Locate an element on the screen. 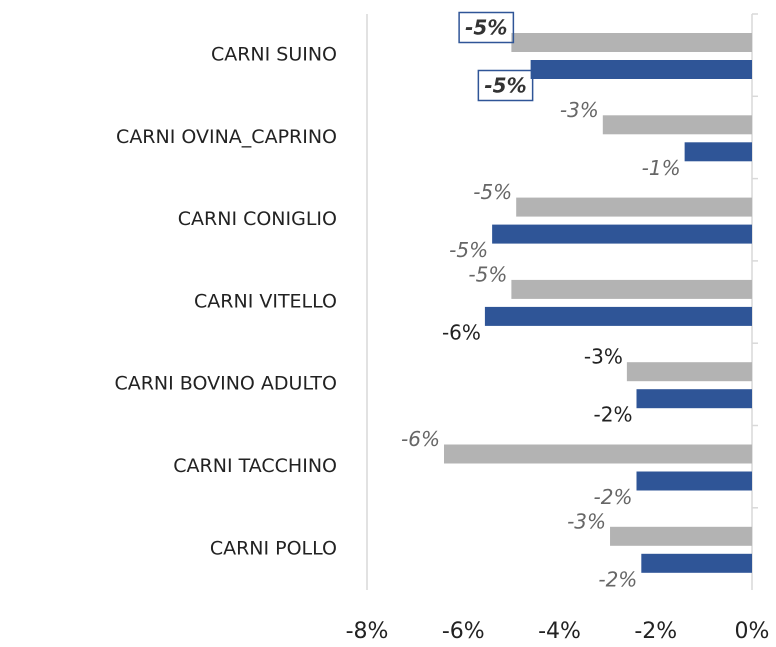 This screenshot has width=776, height=647. x-tick-label: 0% is located at coordinates (752, 631).